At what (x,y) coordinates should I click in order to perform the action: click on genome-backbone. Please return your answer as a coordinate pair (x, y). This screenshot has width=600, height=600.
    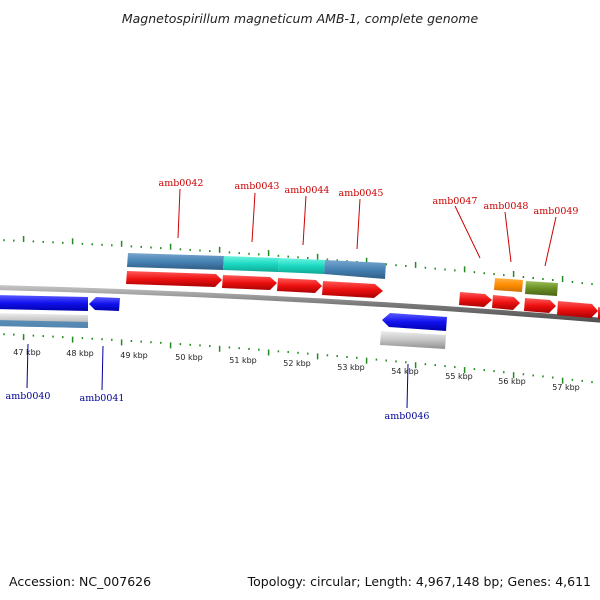
    Looking at the image, I should click on (300, 304).